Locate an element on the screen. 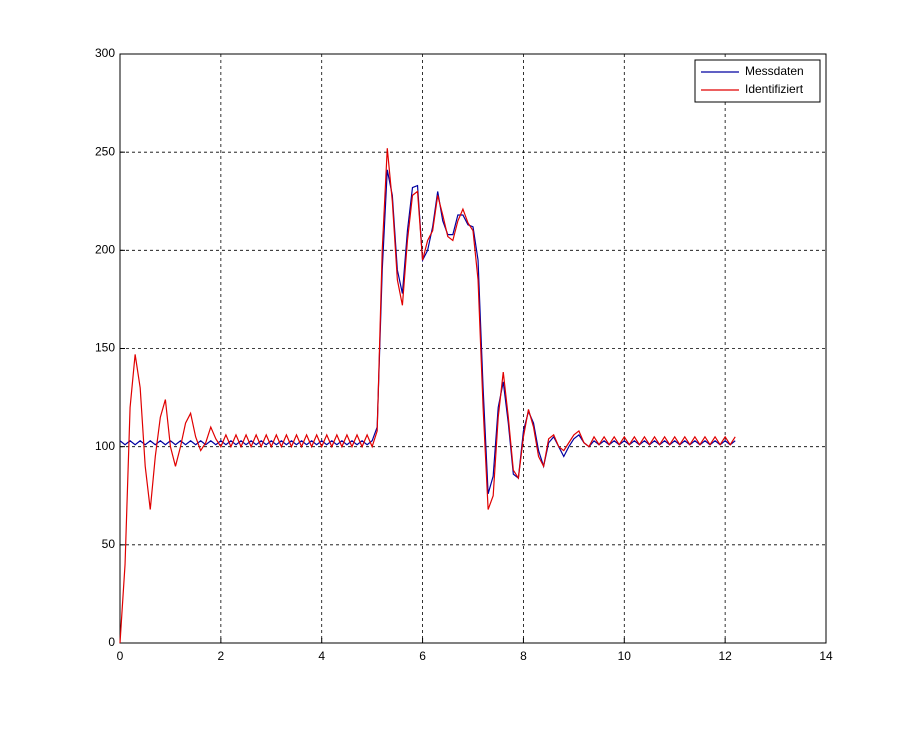  x-tick-label: 10 is located at coordinates (625, 656).